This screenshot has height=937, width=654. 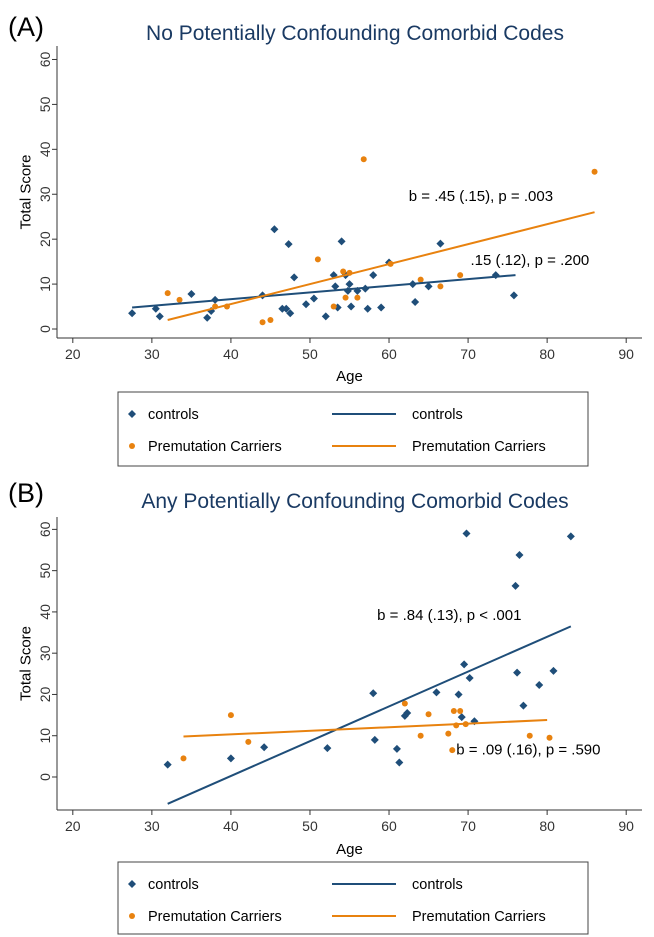 What do you see at coordinates (547, 826) in the screenshot?
I see `x-tick-label: 80` at bounding box center [547, 826].